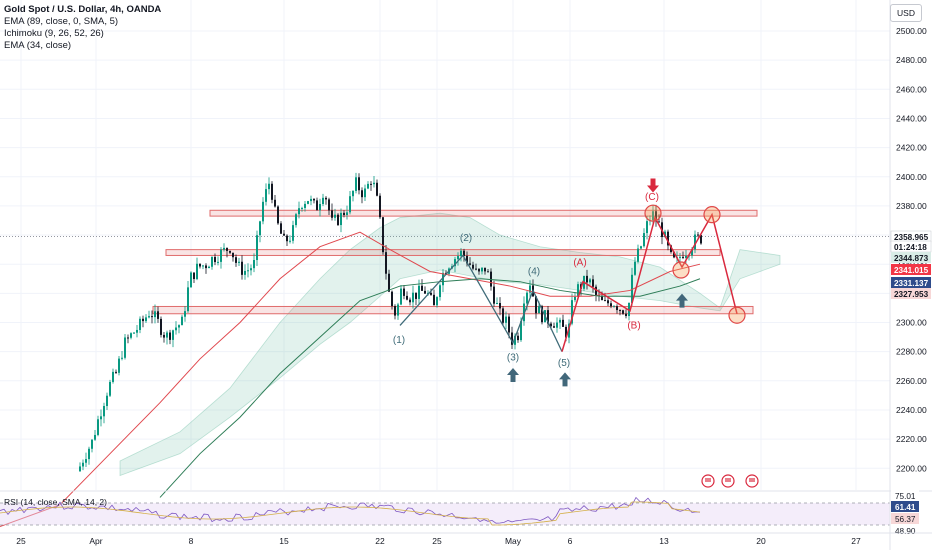  What do you see at coordinates (905, 495) in the screenshot?
I see `rsi-badge: 75.01` at bounding box center [905, 495].